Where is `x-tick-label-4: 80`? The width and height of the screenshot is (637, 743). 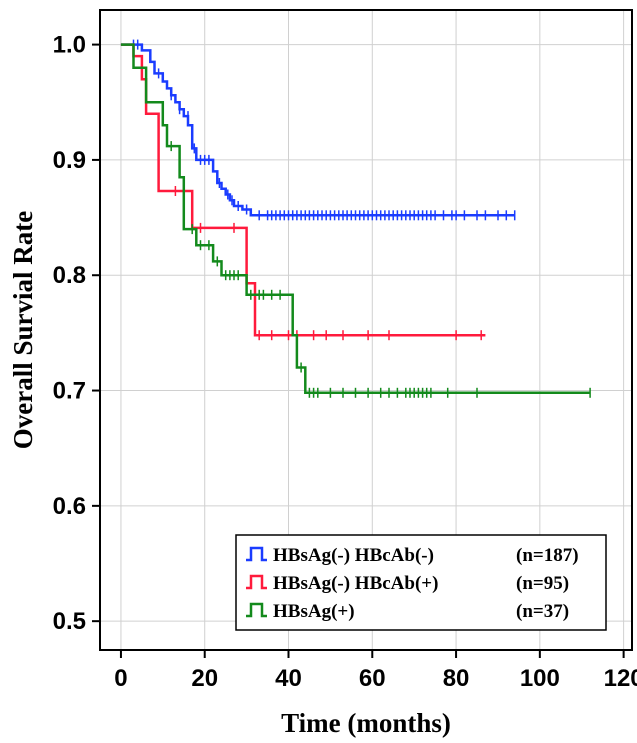
x-tick-label-4: 80 is located at coordinates (456, 678).